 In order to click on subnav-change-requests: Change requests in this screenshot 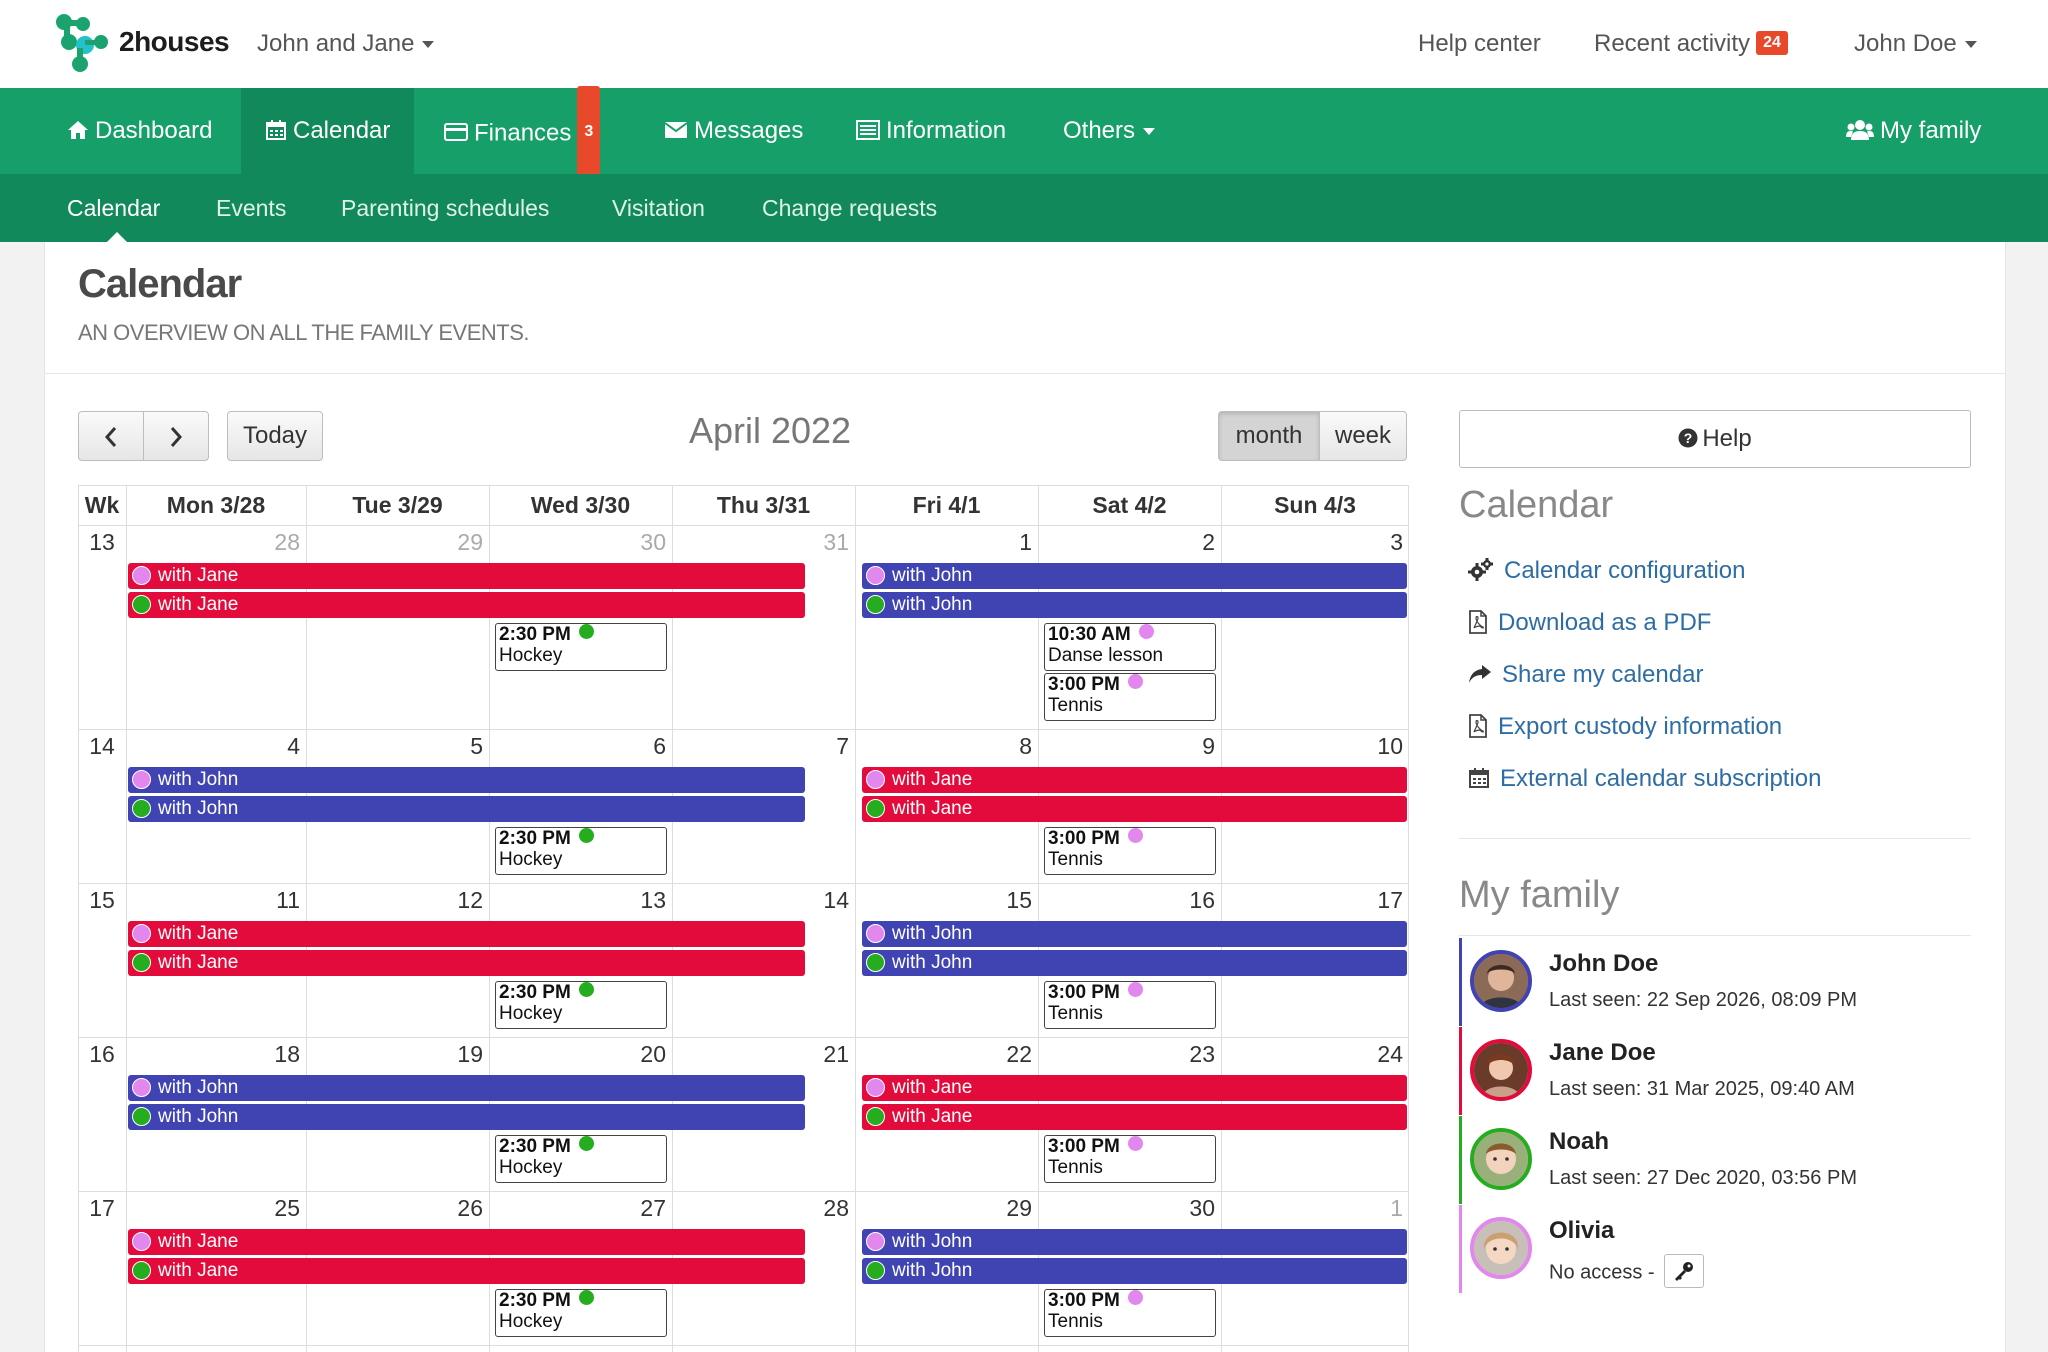, I will do `click(850, 208)`.